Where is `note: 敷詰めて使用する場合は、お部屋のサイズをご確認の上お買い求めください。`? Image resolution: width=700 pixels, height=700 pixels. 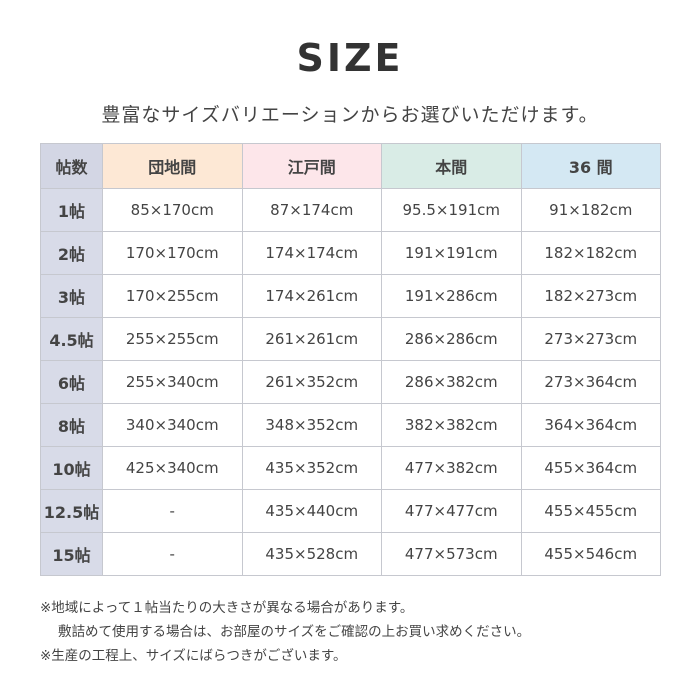
note: 敷詰めて使用する場合は、お部屋のサイズをご確認の上お買い求めください。 is located at coordinates (294, 632).